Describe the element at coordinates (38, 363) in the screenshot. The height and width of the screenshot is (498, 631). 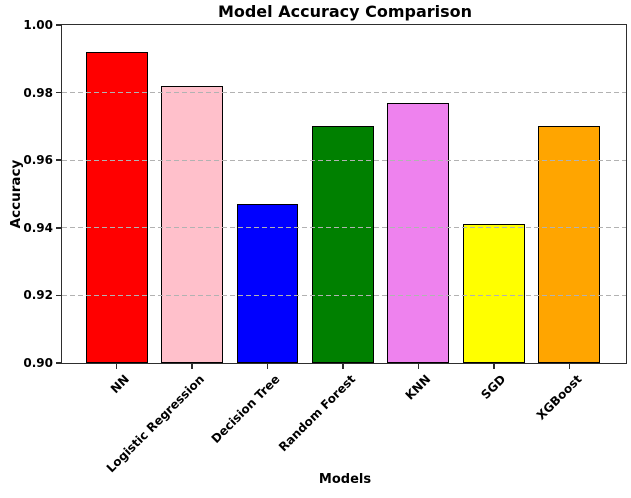
I see `y-tick-label: 0.90` at that location.